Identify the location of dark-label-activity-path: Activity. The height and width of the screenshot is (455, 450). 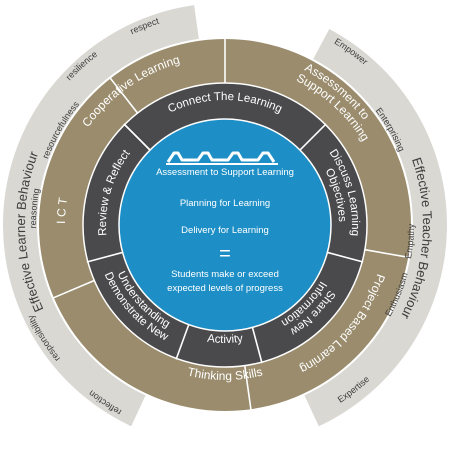
(224, 339).